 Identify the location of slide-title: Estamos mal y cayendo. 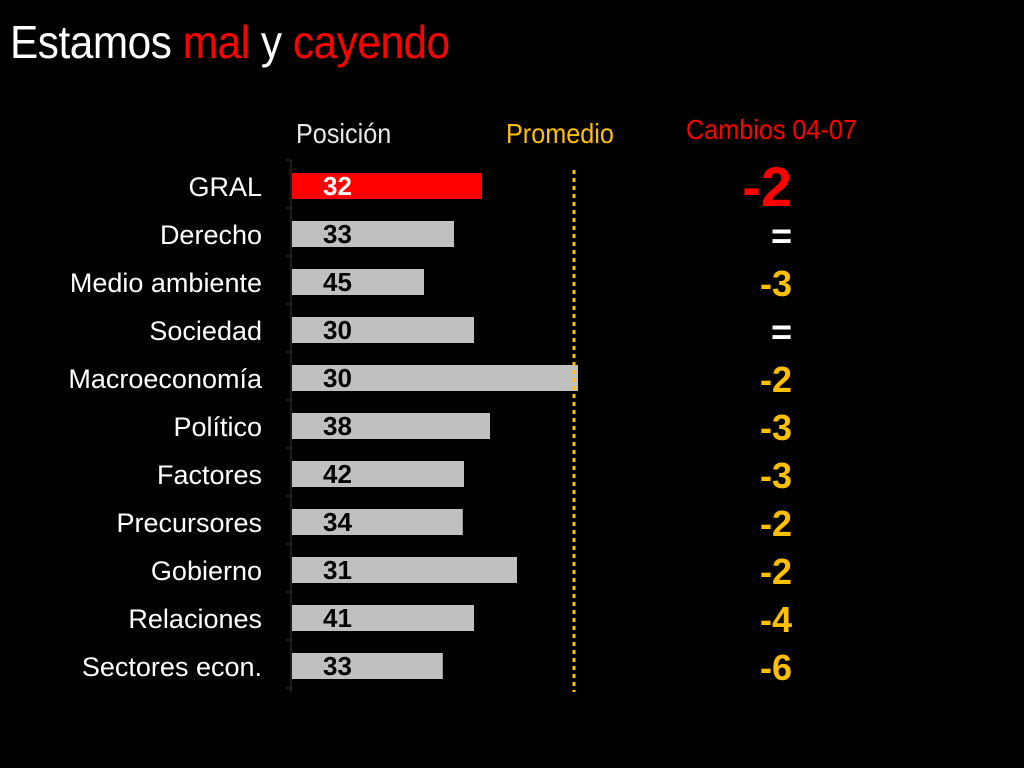
(230, 42).